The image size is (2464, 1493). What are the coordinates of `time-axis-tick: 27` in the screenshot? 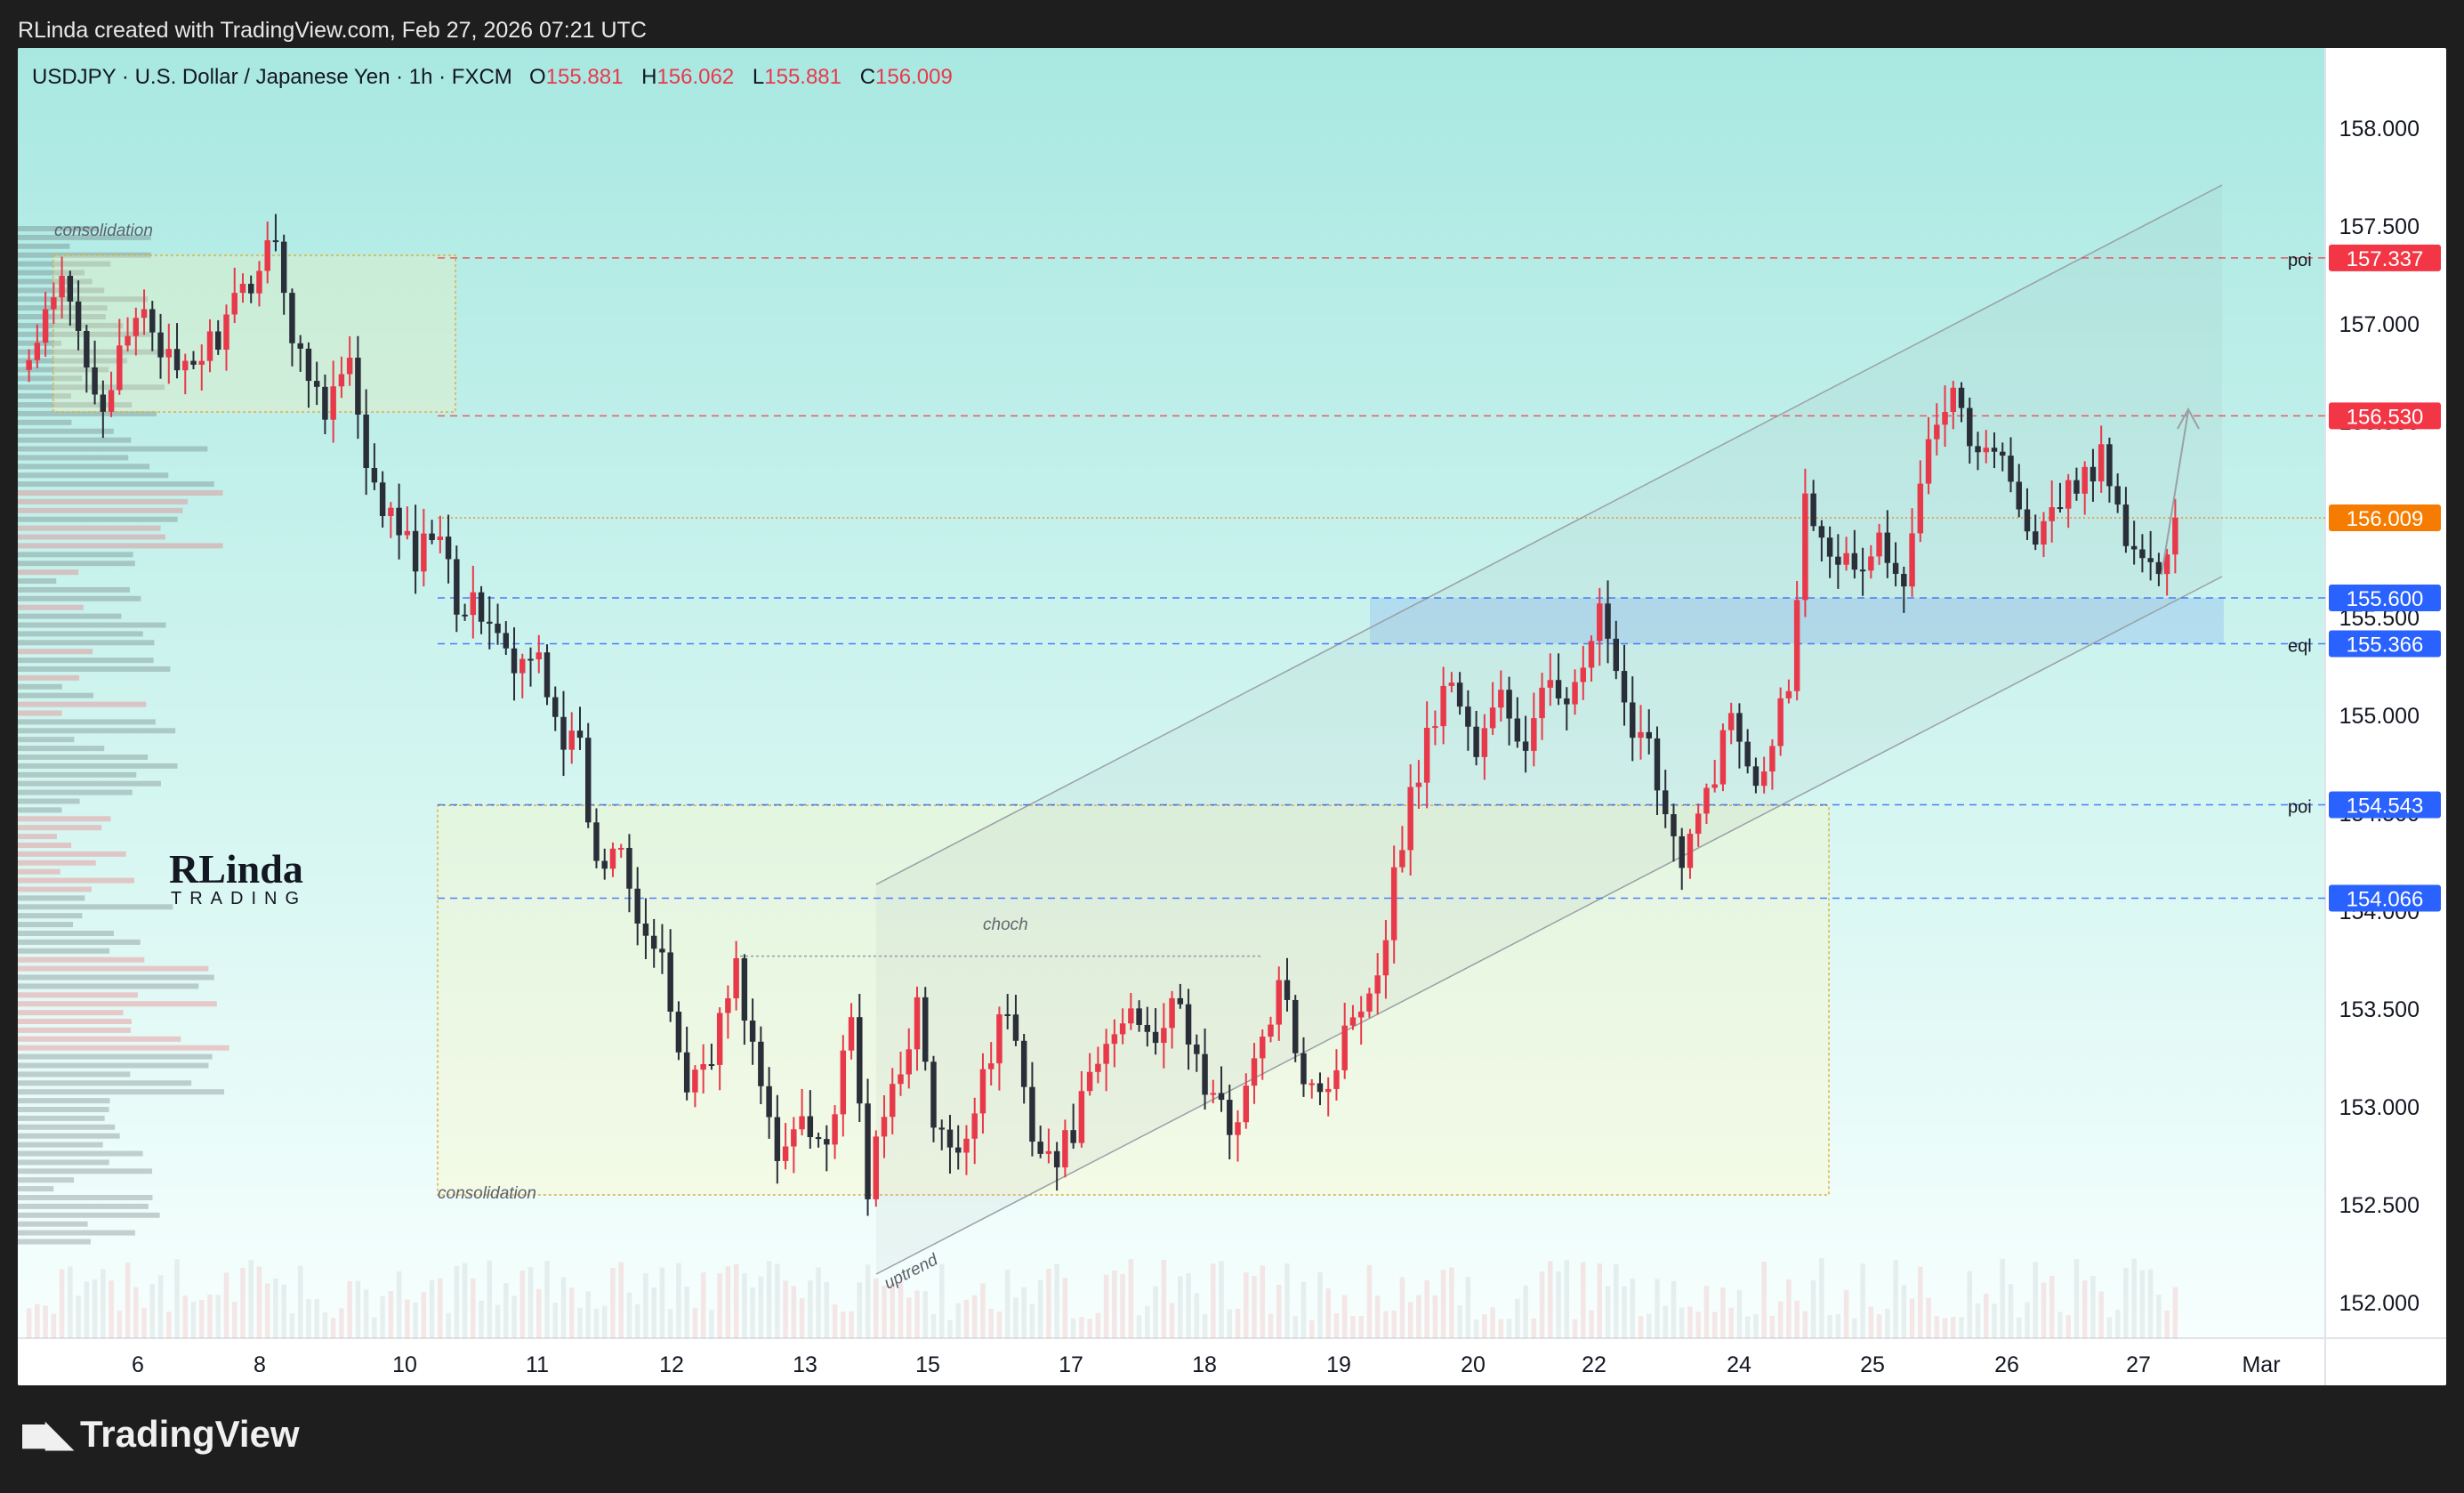 It's located at (2139, 1364).